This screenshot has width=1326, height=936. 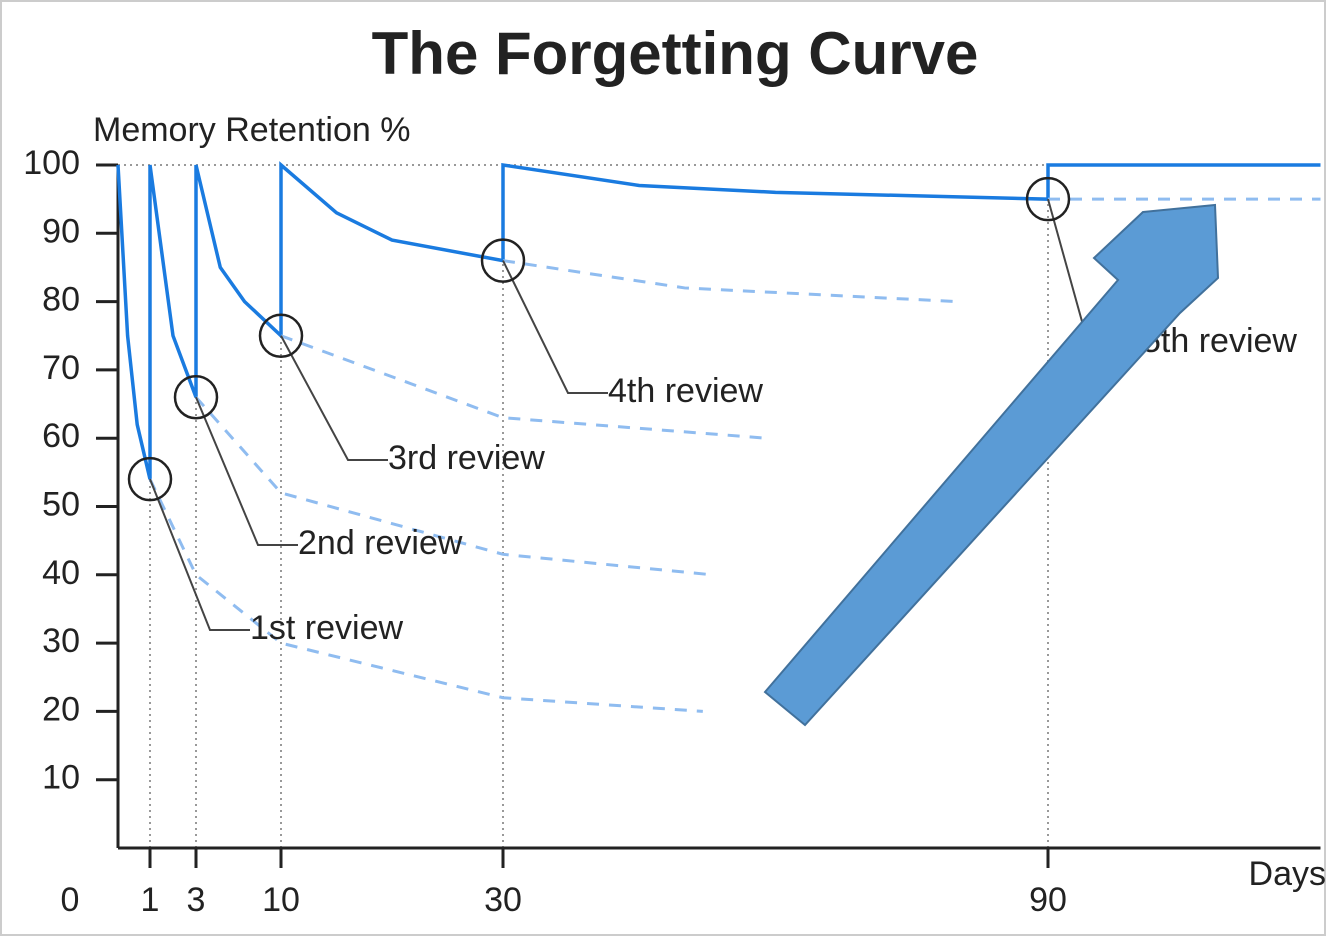 I want to click on review-label: 2nd review, so click(x=380, y=543).